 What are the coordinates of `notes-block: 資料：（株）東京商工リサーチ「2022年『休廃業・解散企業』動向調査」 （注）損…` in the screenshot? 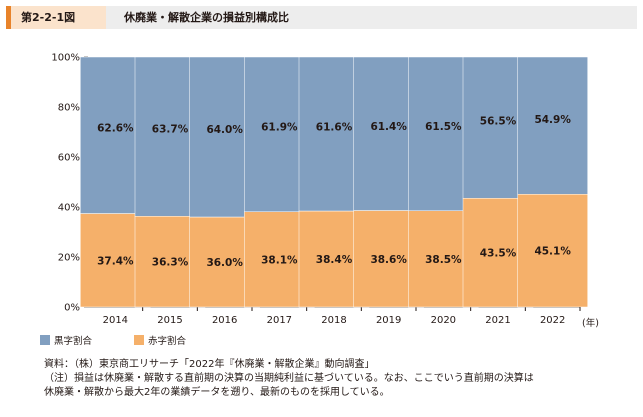 It's located at (341, 379).